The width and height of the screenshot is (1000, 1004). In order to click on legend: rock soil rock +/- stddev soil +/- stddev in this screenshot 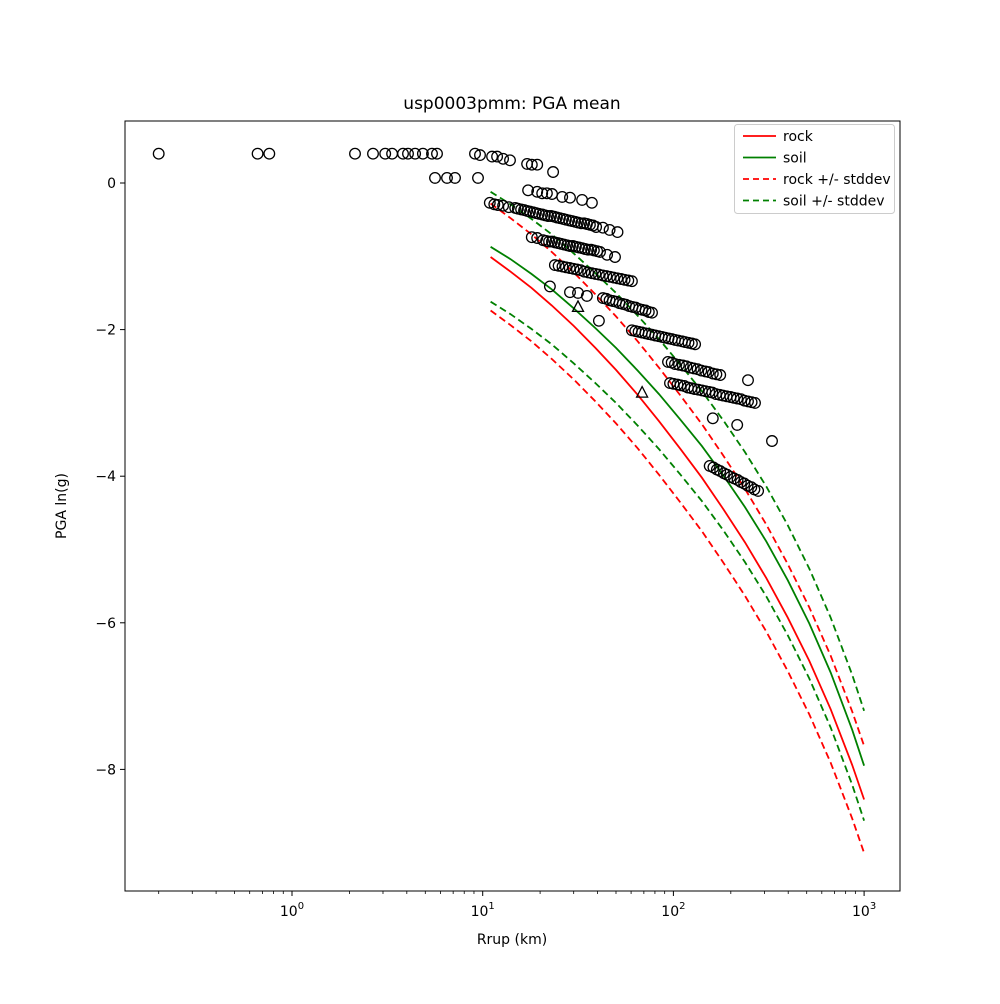, I will do `click(814, 169)`.